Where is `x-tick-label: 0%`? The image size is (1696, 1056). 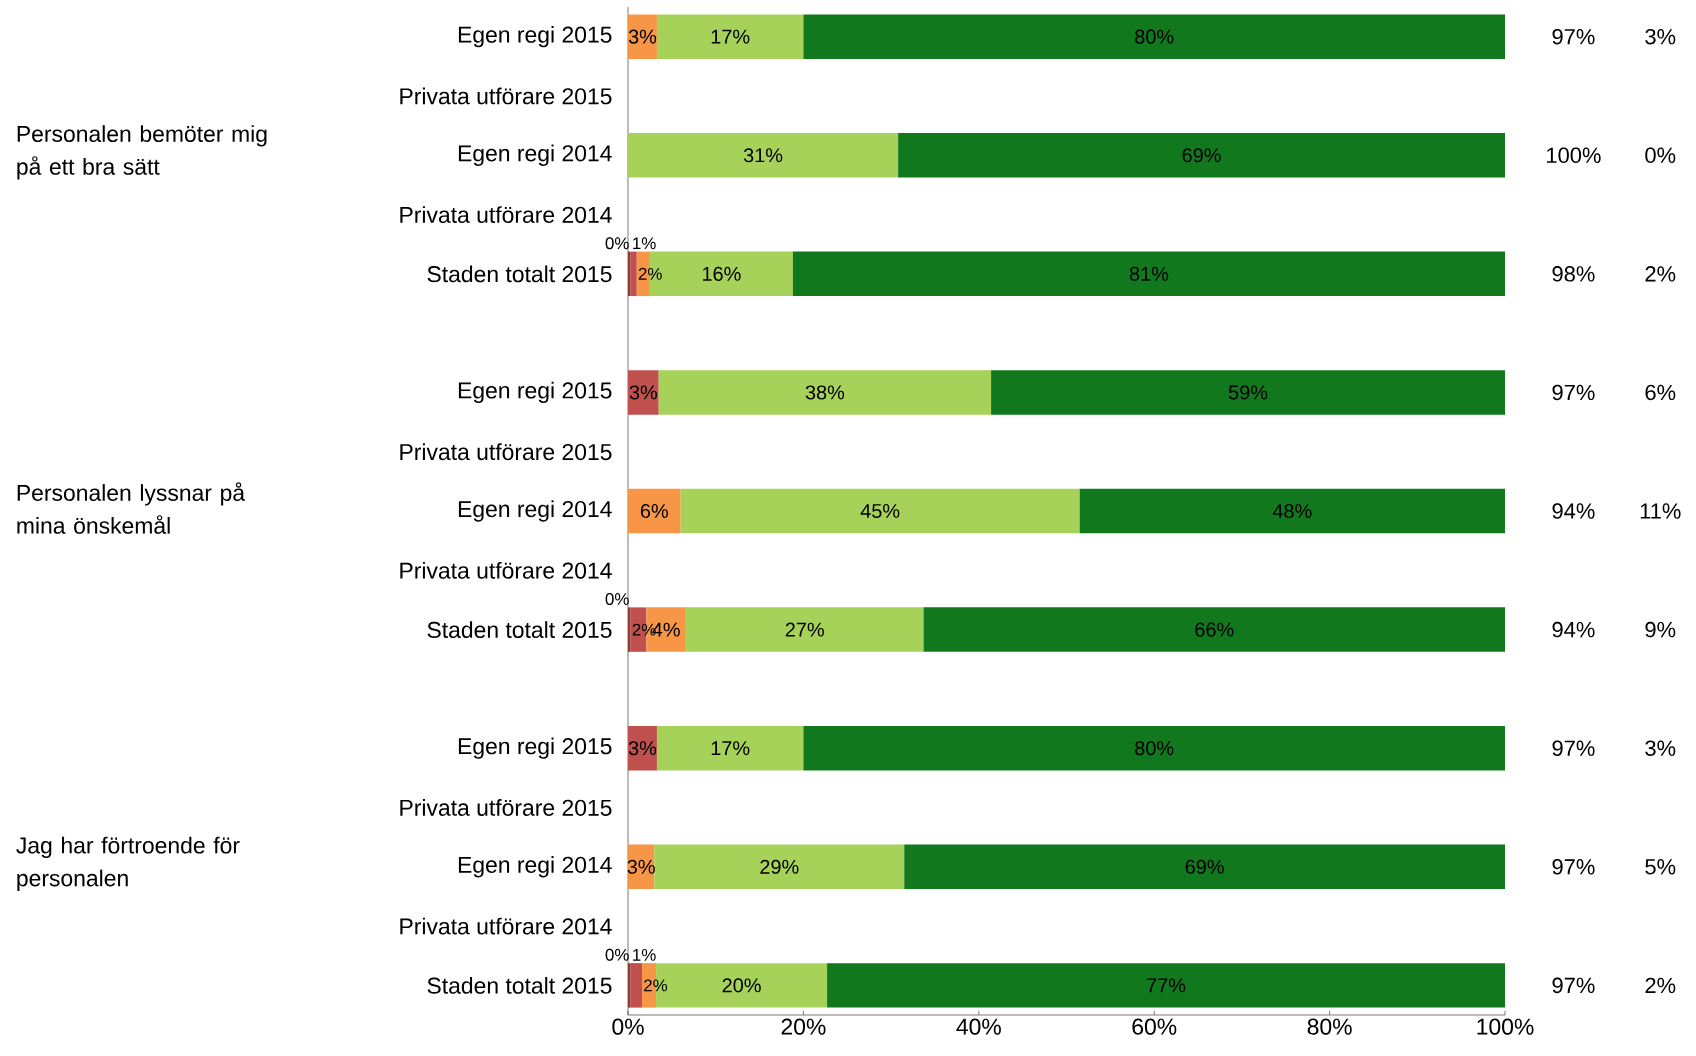 x-tick-label: 0% is located at coordinates (628, 1026).